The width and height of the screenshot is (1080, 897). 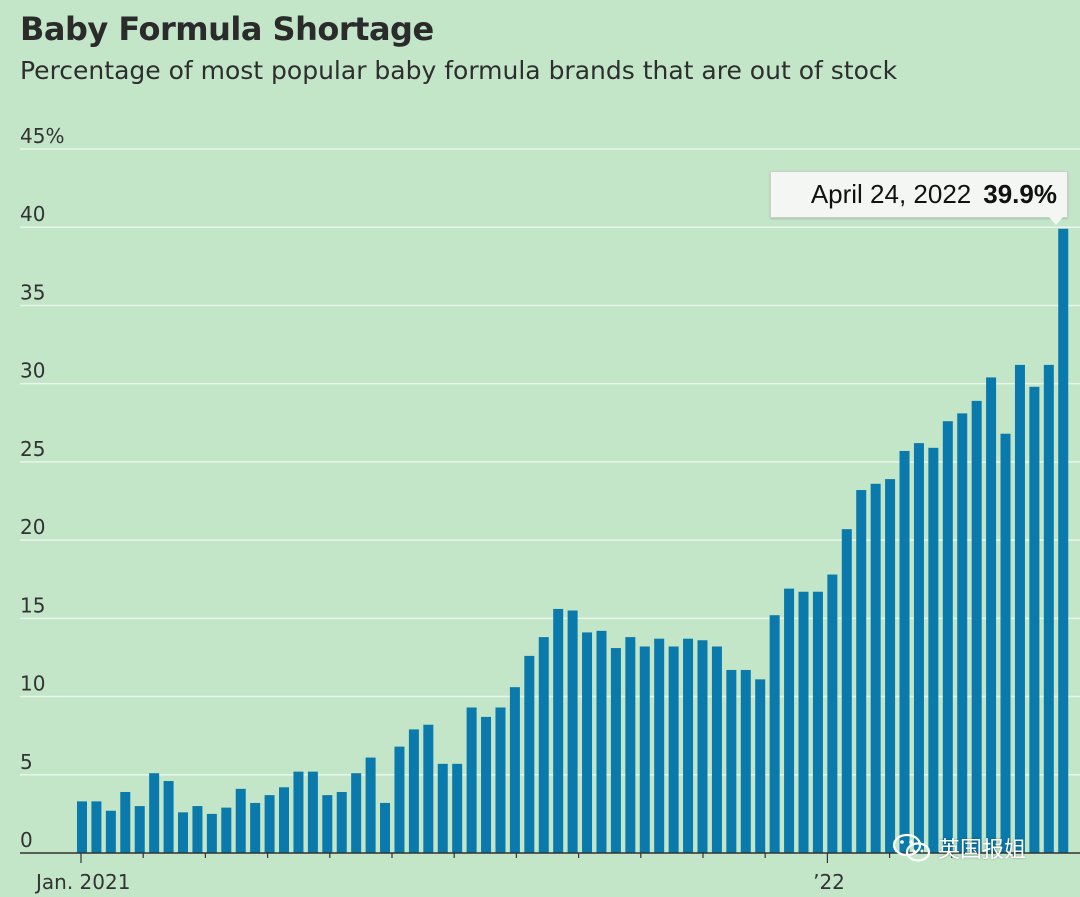 What do you see at coordinates (227, 29) in the screenshot?
I see `chart-title: Baby Formula Shortage` at bounding box center [227, 29].